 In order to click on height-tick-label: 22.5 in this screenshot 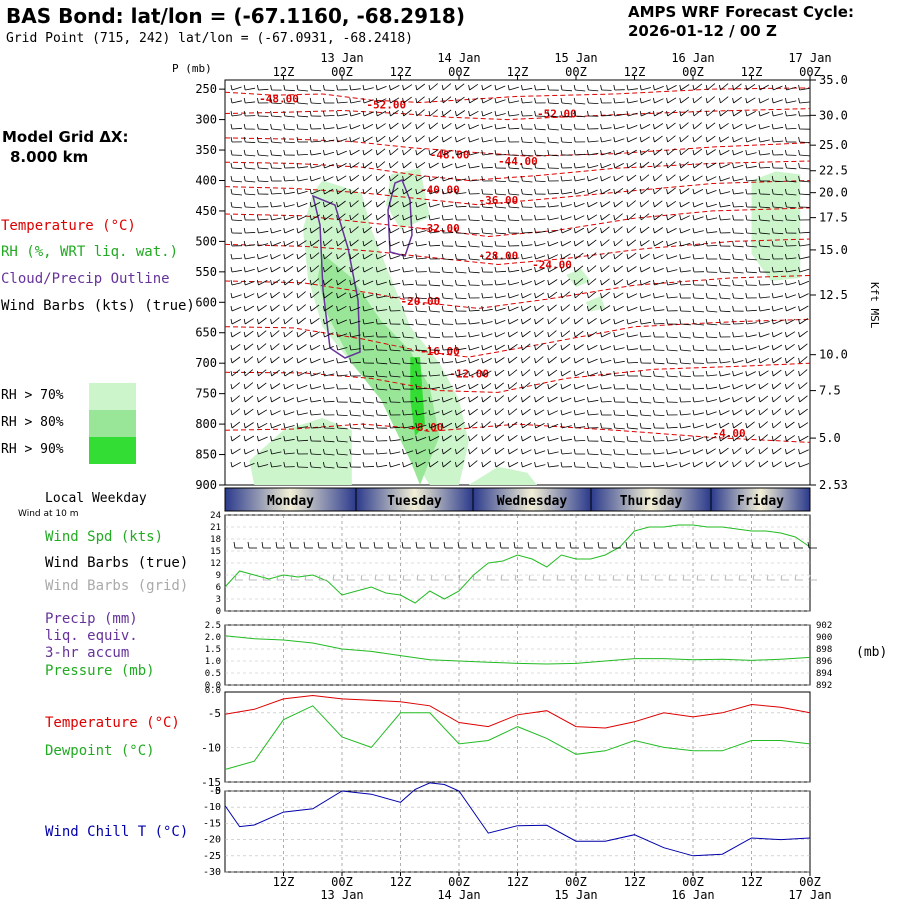, I will do `click(833, 171)`.